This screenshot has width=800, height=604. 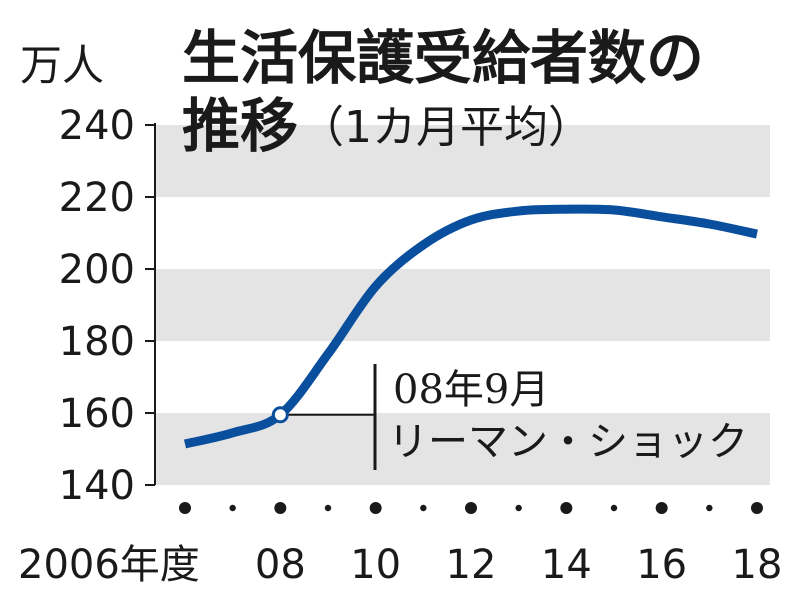 I want to click on y-tick-label: 180, so click(x=97, y=342).